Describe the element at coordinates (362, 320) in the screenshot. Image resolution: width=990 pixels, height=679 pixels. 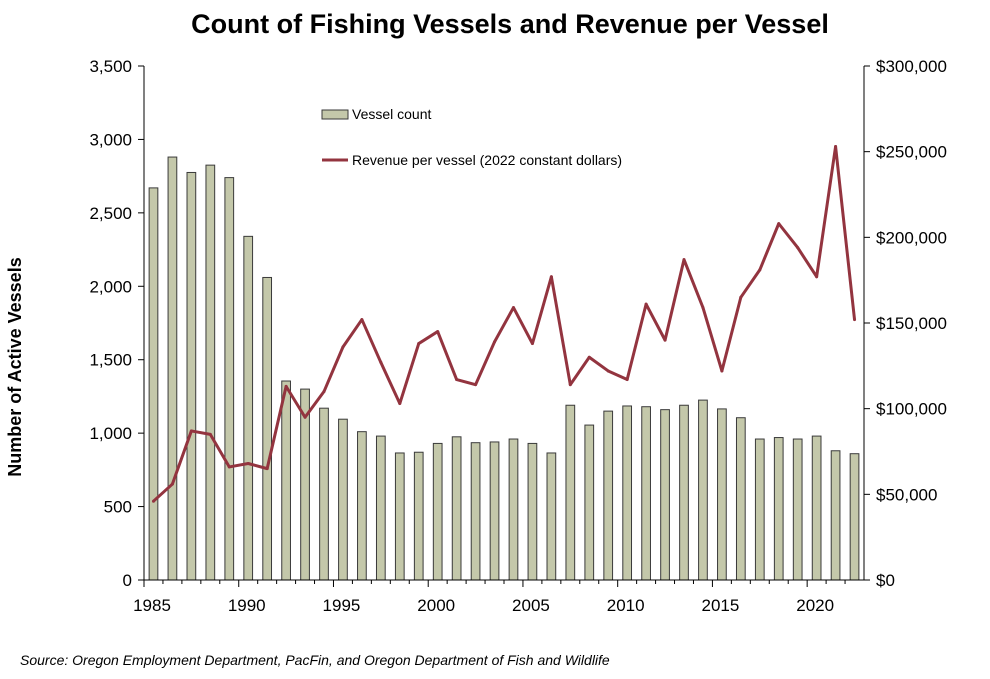
I see `revenue-point-1996` at that location.